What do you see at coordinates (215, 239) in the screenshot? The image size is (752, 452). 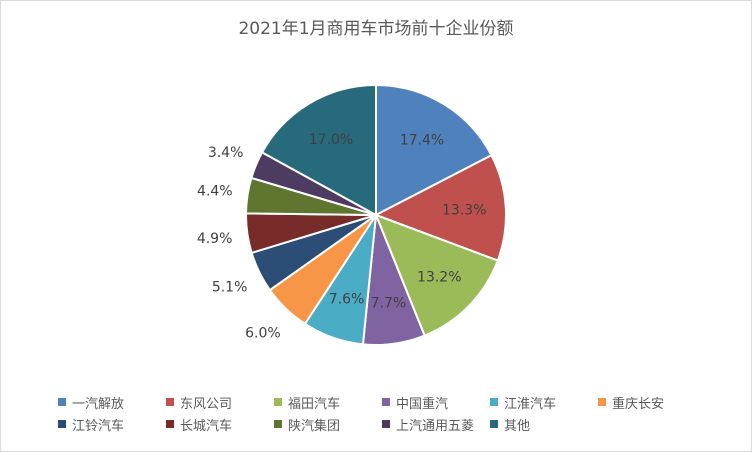 I see `data-label-8: 4.9%` at bounding box center [215, 239].